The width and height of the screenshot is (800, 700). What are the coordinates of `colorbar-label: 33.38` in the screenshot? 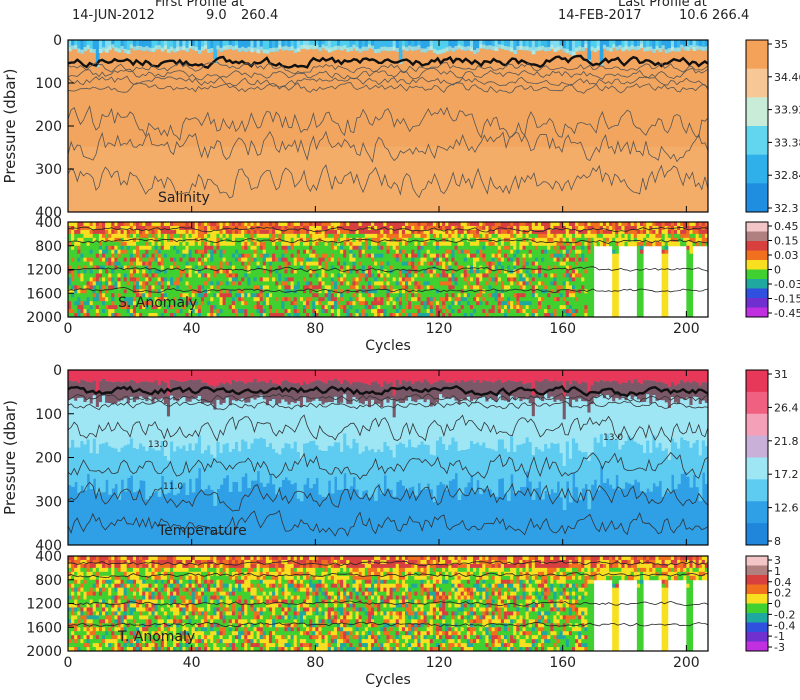 It's located at (787, 142).